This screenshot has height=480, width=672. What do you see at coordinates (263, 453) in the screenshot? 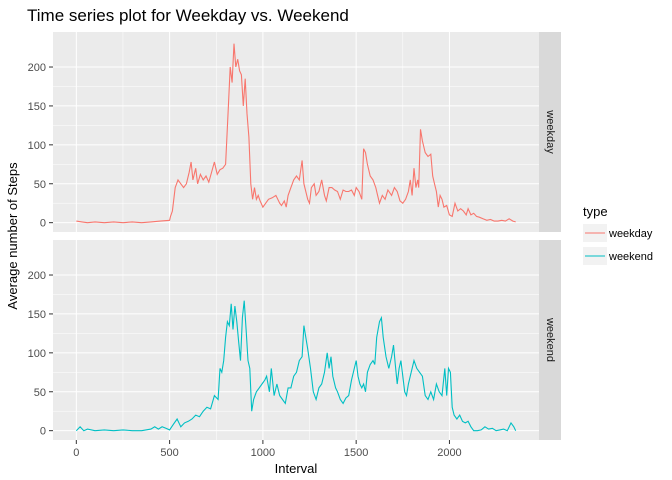
I see `x-tick-label: 1000` at bounding box center [263, 453].